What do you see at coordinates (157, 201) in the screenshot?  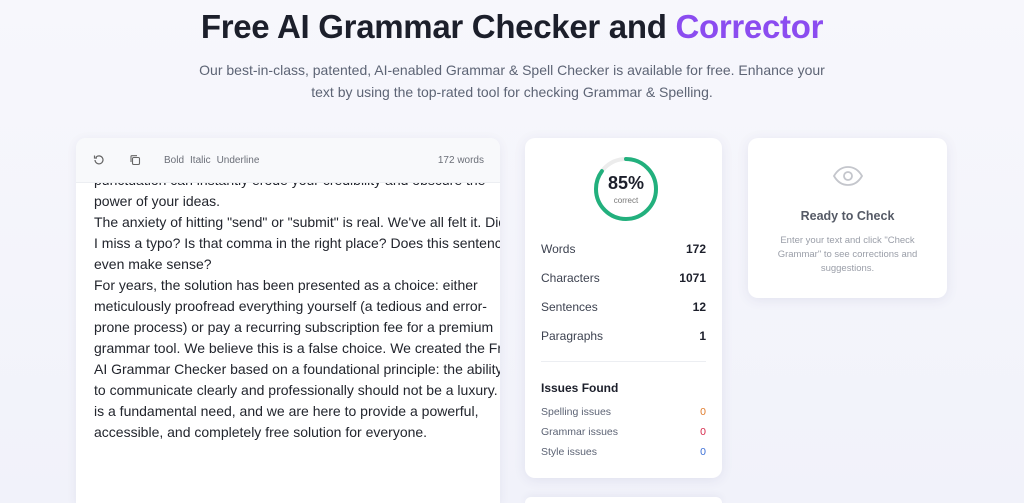 I see `text-line: power of your ideas.` at bounding box center [157, 201].